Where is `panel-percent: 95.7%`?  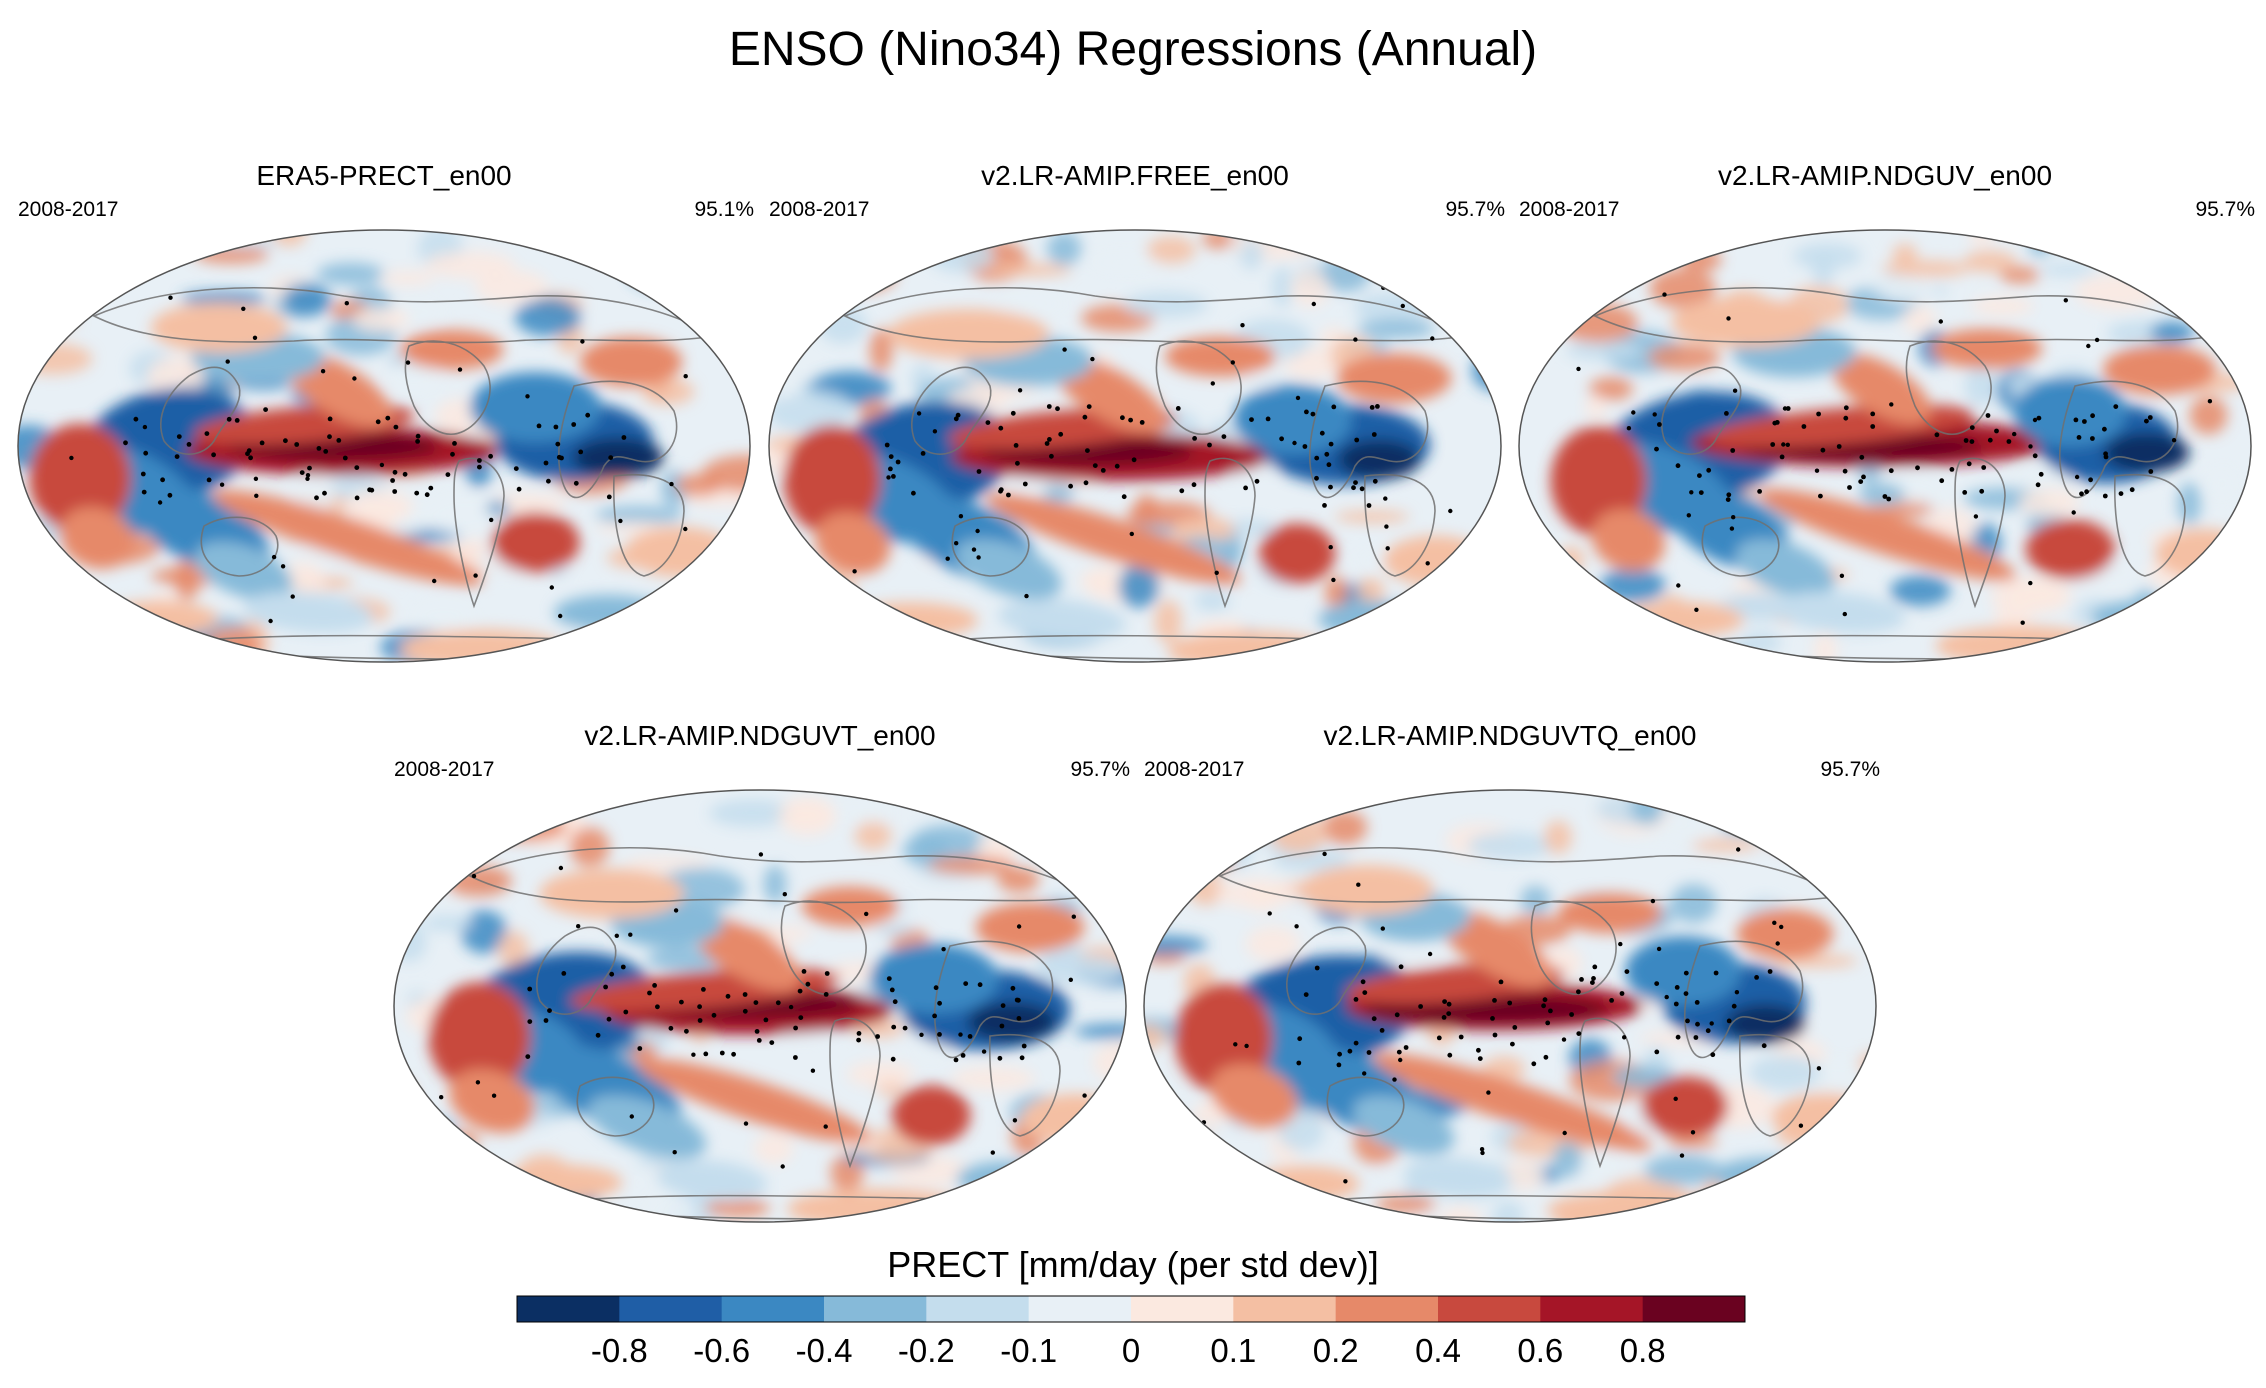 panel-percent: 95.7% is located at coordinates (2225, 209).